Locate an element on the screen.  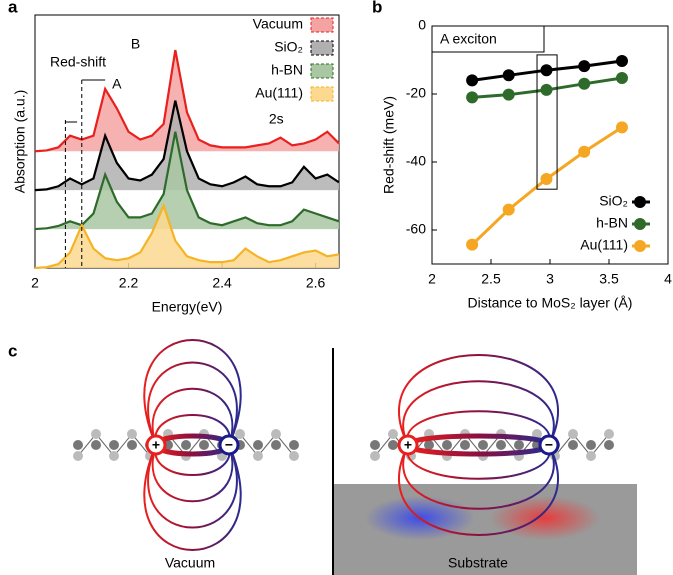
panel-label: a is located at coordinates (13, 8).